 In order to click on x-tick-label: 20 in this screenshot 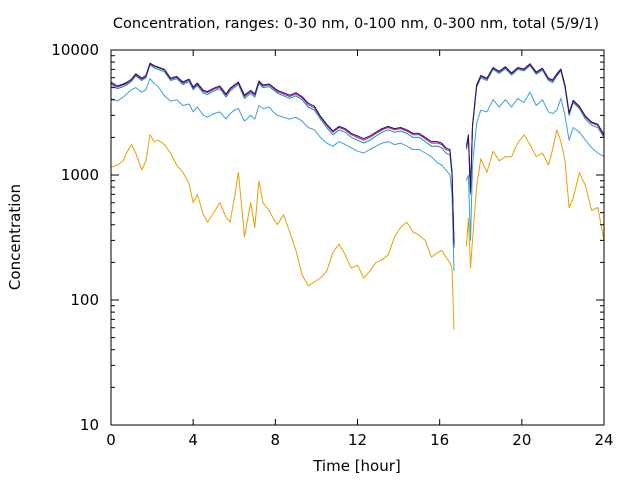, I will do `click(521, 440)`.